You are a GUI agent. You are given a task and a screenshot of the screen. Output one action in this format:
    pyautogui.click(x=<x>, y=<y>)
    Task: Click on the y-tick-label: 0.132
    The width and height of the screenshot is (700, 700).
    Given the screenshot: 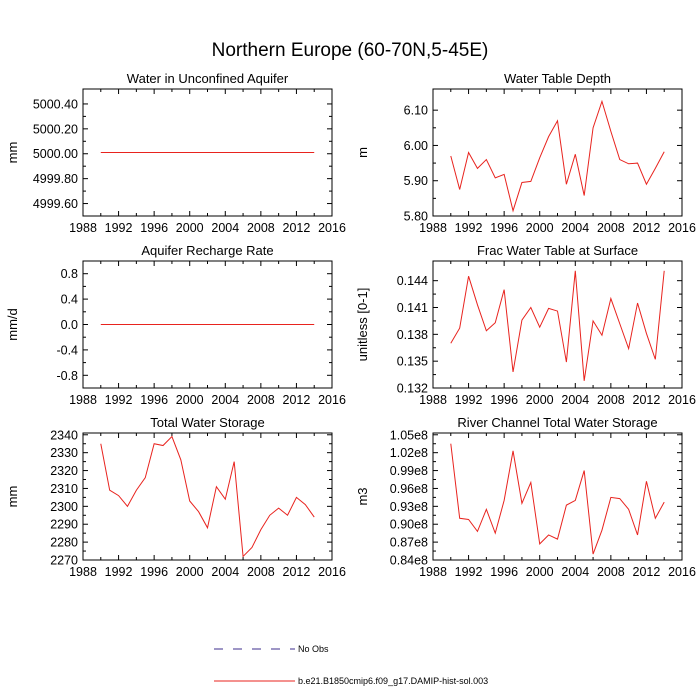 What is the action you would take?
    pyautogui.click(x=412, y=389)
    